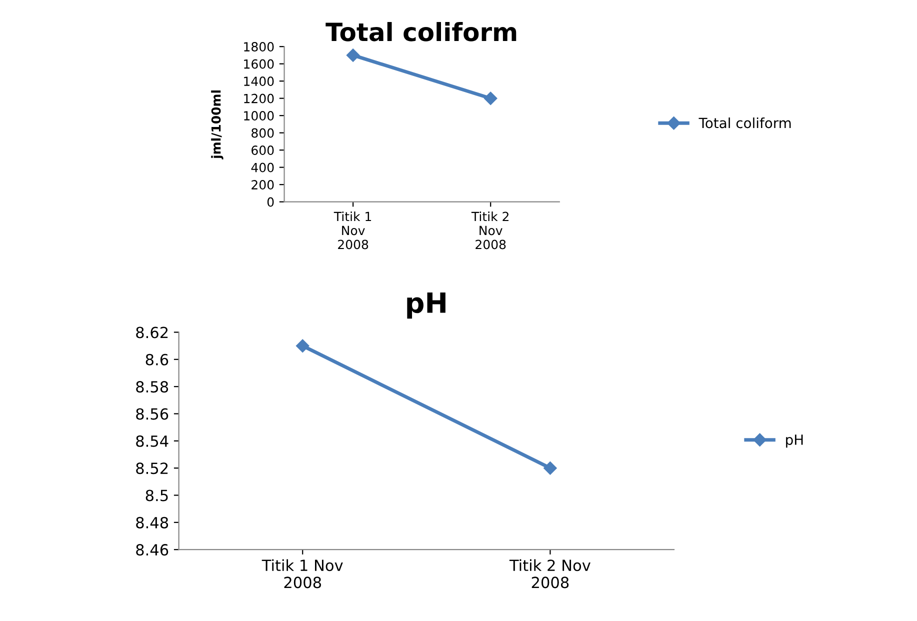  What do you see at coordinates (262, 167) in the screenshot?
I see `y-tick-label: 400` at bounding box center [262, 167].